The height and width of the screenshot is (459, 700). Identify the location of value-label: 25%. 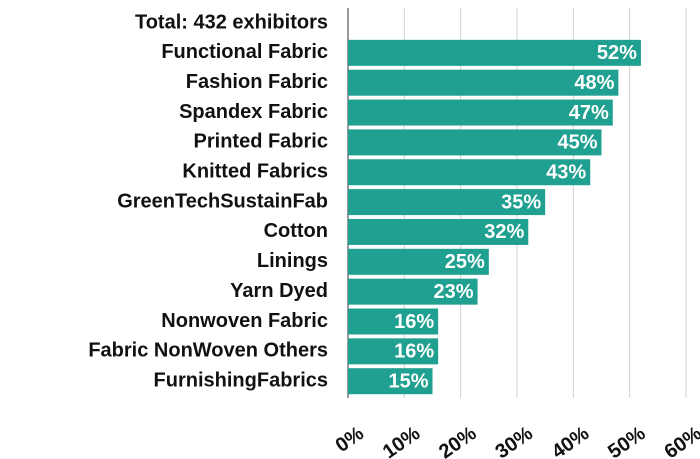
(465, 262).